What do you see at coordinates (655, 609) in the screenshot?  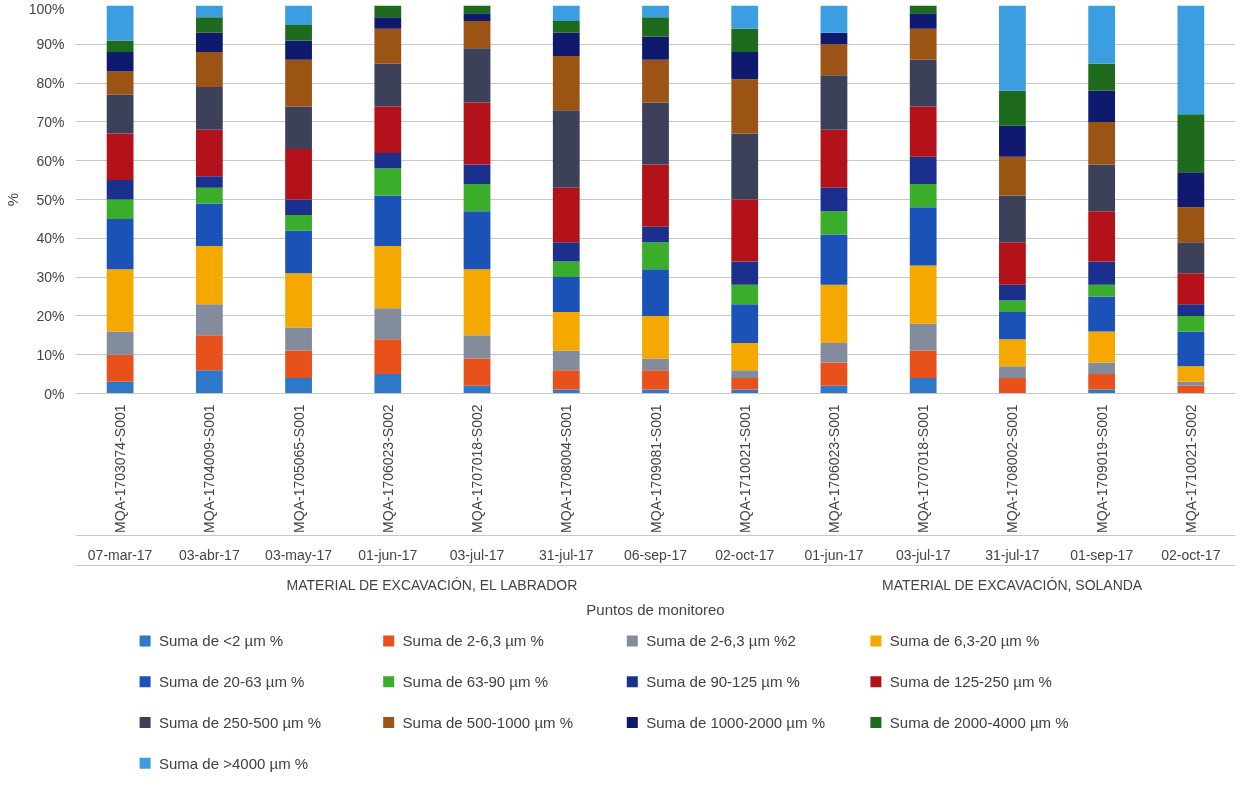 I see `x-axis-title: Puntos de monitoreo` at bounding box center [655, 609].